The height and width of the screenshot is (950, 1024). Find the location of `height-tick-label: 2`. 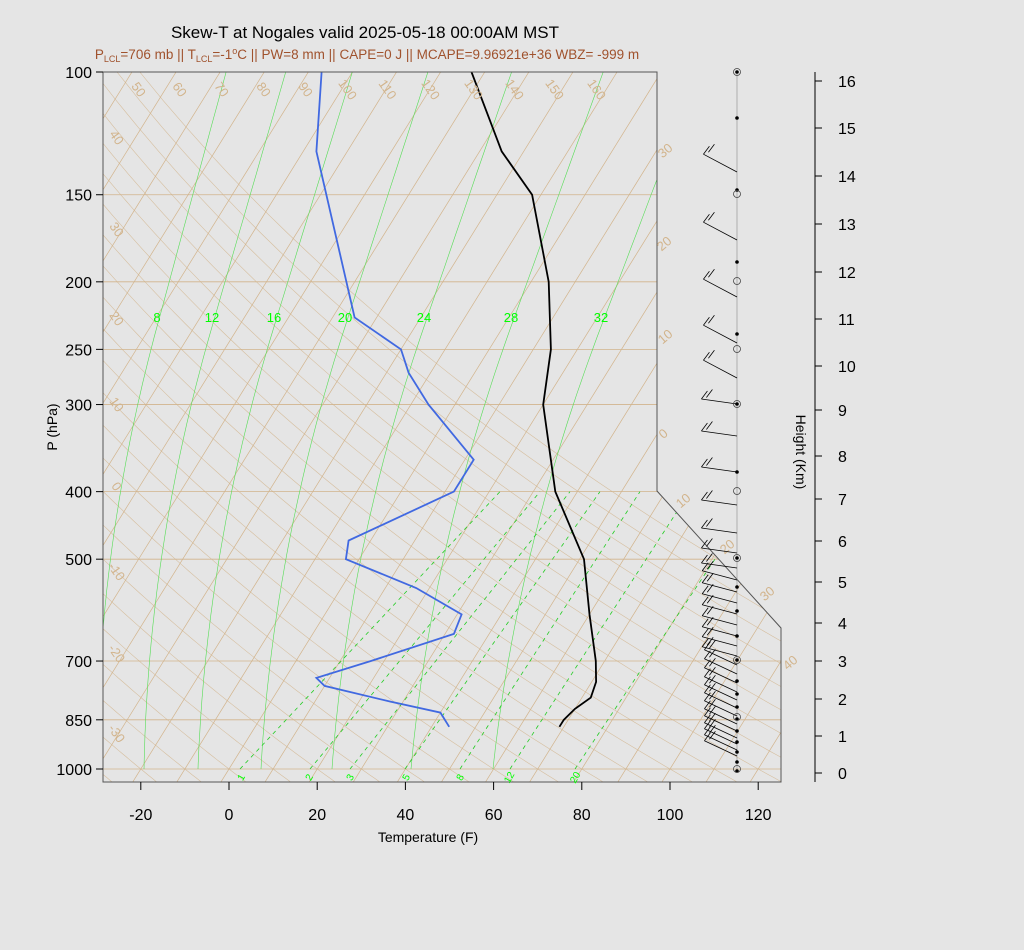

height-tick-label: 2 is located at coordinates (842, 700).